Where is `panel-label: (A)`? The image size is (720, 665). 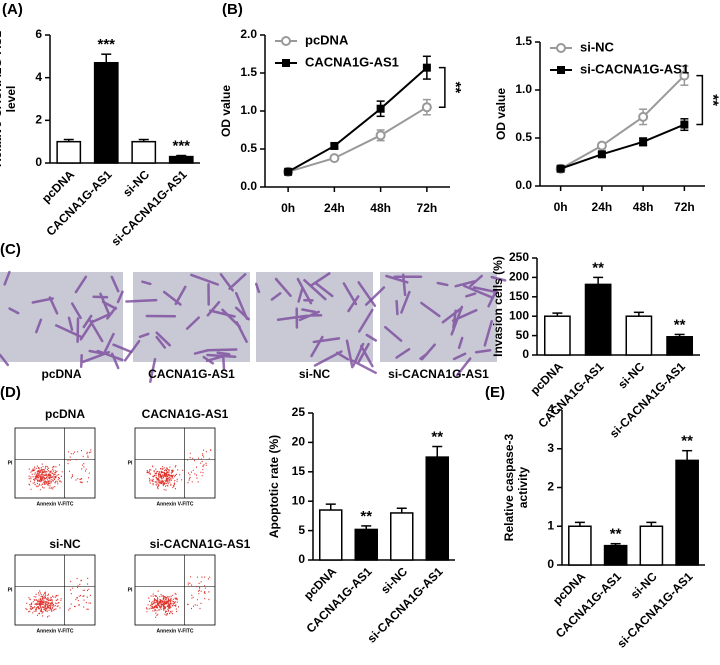
panel-label: (A) is located at coordinates (12, 9).